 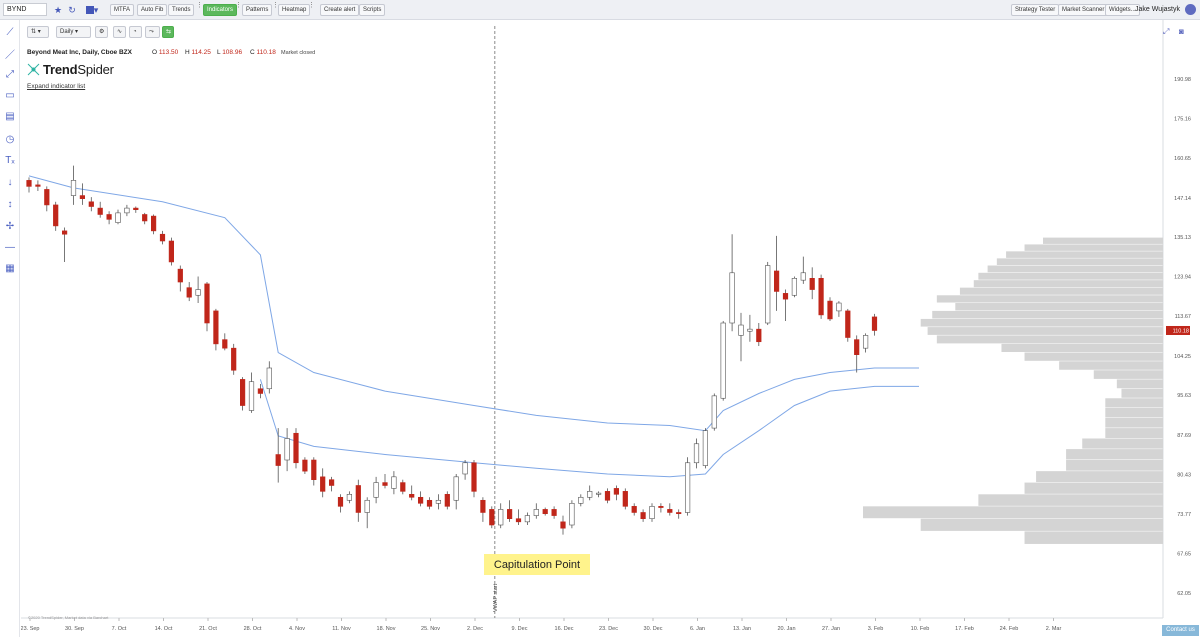 I want to click on trends-button: Trends, so click(x=181, y=10).